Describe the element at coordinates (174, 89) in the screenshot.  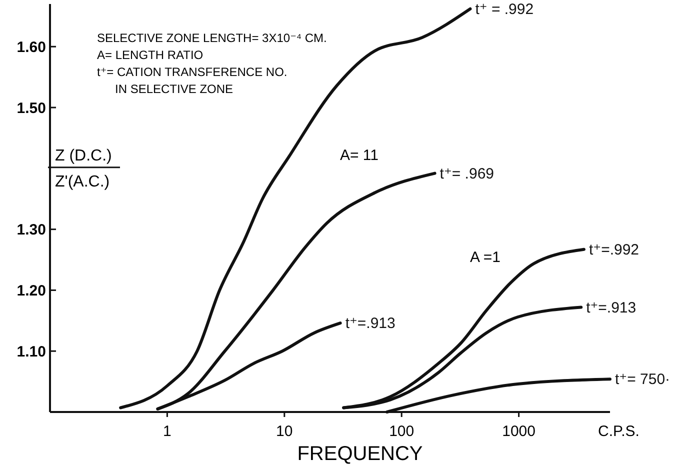
I see `annotation: IN SELECTIVE ZONE` at that location.